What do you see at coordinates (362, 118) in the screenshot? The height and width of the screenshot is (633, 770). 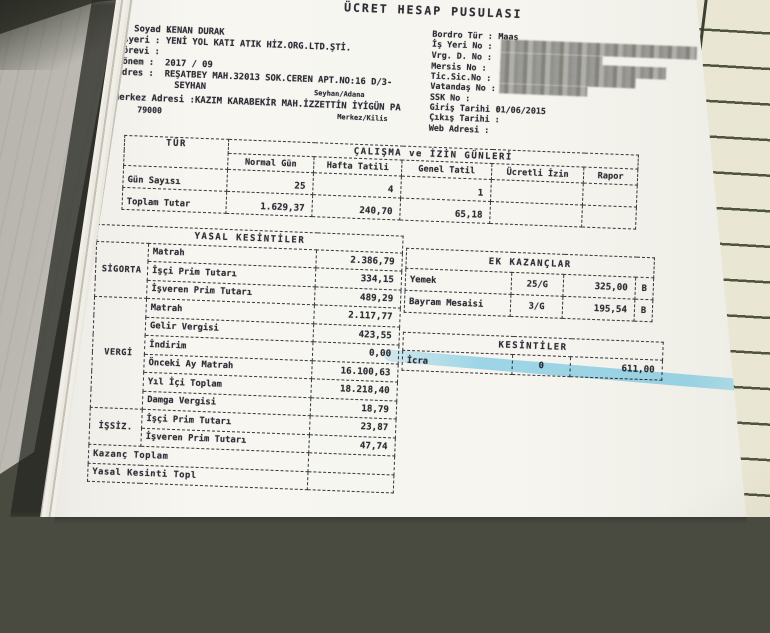 I see `district-bottom-label: Merkez/Kilis` at bounding box center [362, 118].